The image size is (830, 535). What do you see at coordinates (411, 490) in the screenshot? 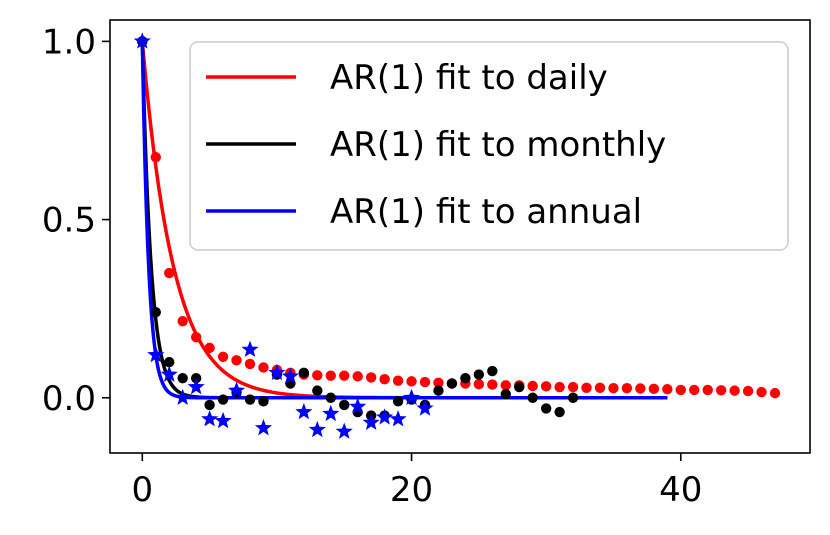
I see `x-tick-label: 20` at bounding box center [411, 490].